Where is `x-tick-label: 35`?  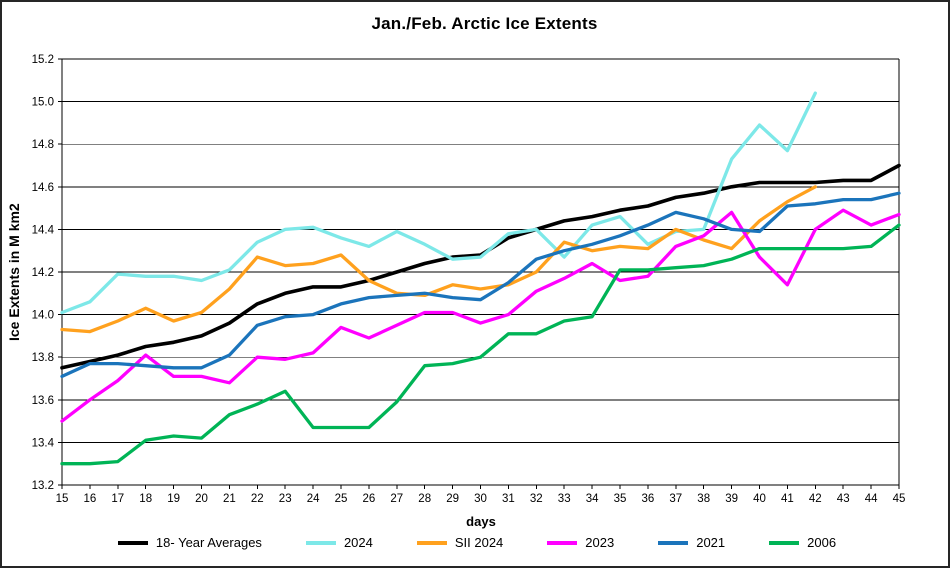 x-tick-label: 35 is located at coordinates (620, 499).